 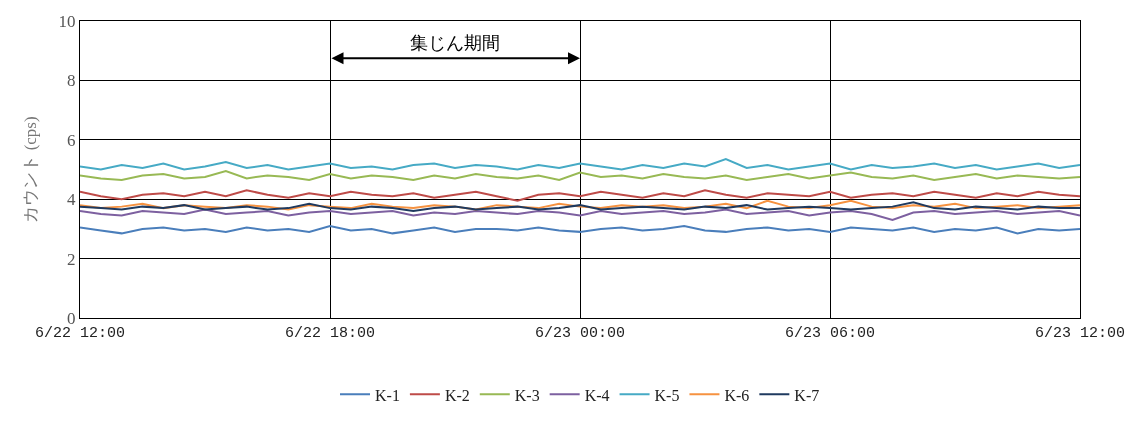 I want to click on y-tick-label: 8, so click(x=71, y=81).